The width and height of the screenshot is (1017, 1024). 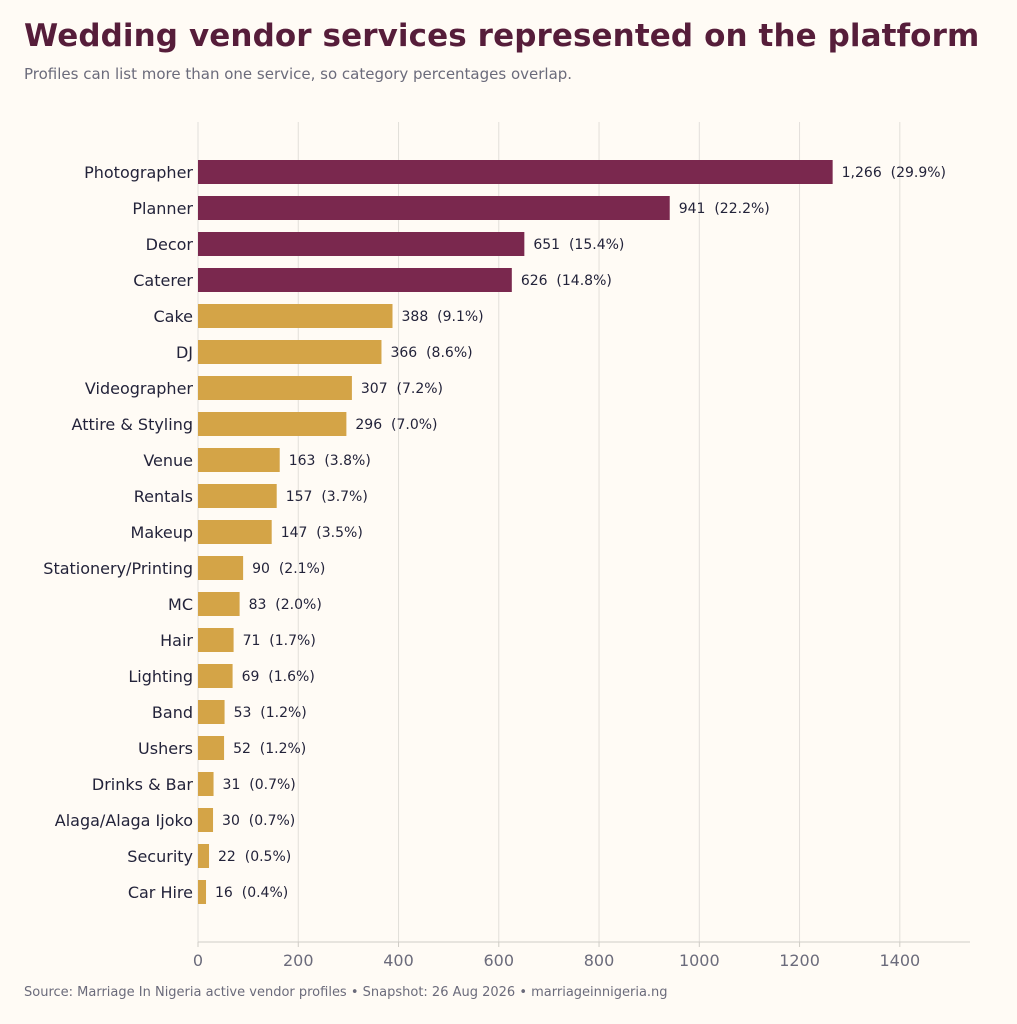 I want to click on value-label: 307 (7.2%), so click(x=402, y=389).